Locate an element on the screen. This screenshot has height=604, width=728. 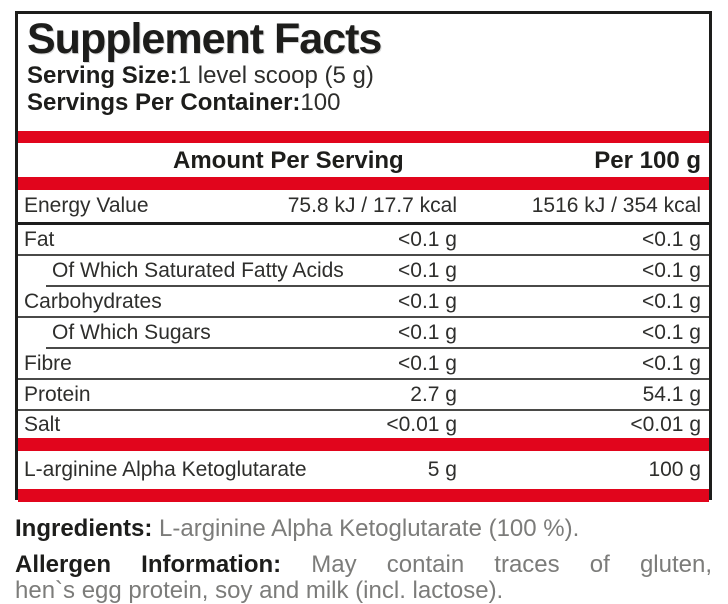
table-row: Fat <0.1 g <0.1 g is located at coordinates (363, 240).